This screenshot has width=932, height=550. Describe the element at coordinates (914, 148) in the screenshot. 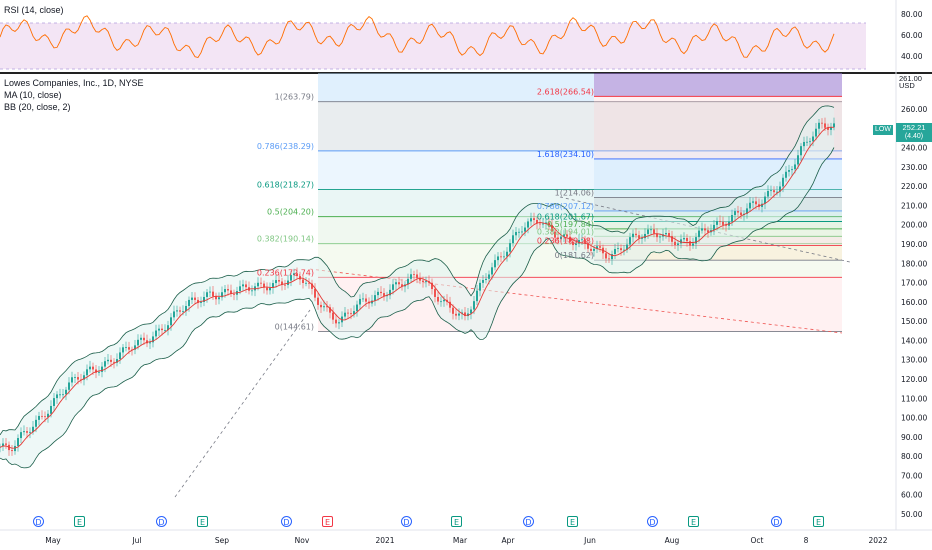

I see `price-label: 240.00` at that location.